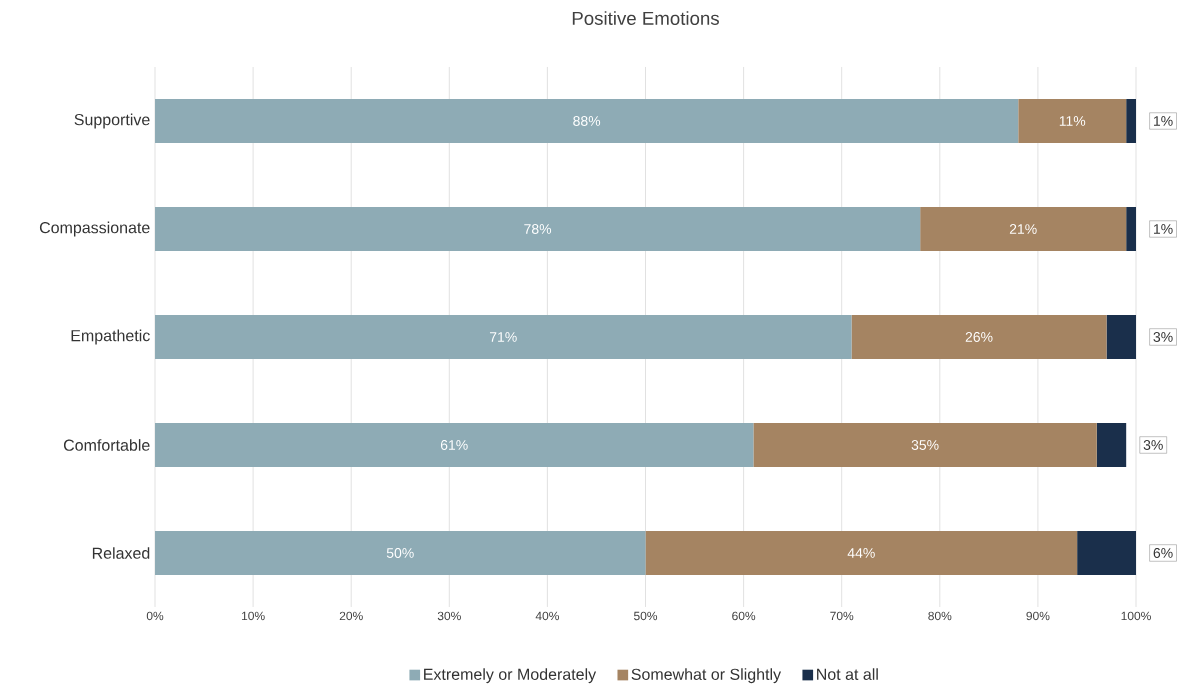 The image size is (1186, 685). I want to click on data-label: 6%, so click(1163, 553).